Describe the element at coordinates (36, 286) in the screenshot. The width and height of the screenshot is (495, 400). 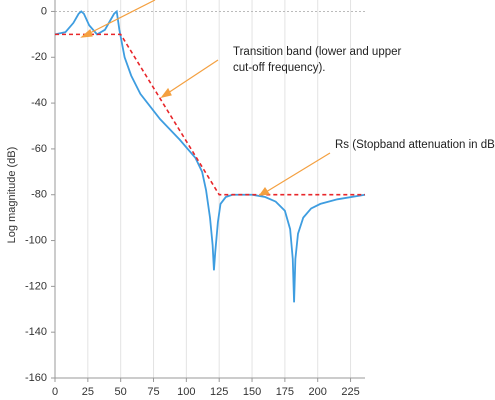
I see `y-tick-label: -120` at that location.